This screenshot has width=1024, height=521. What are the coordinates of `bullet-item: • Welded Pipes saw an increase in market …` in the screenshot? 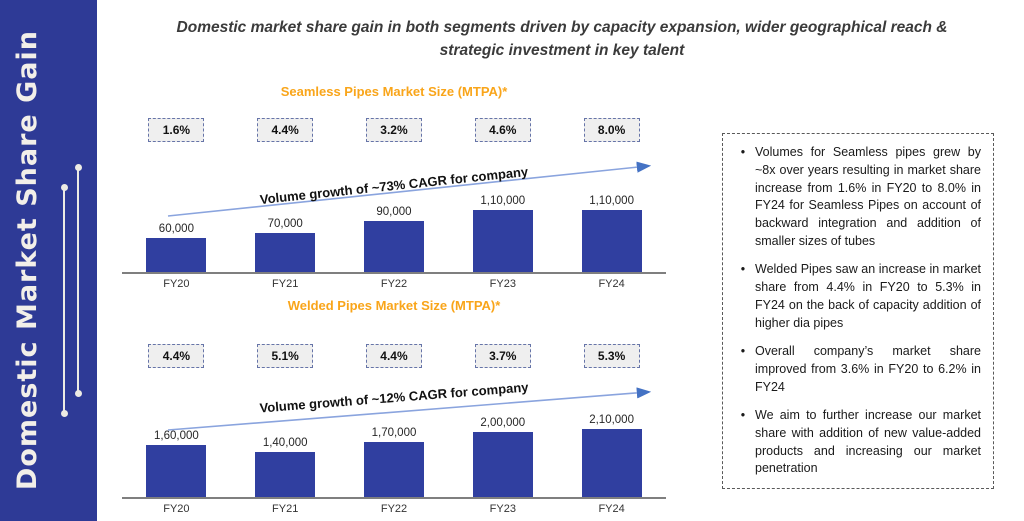 It's located at (856, 296).